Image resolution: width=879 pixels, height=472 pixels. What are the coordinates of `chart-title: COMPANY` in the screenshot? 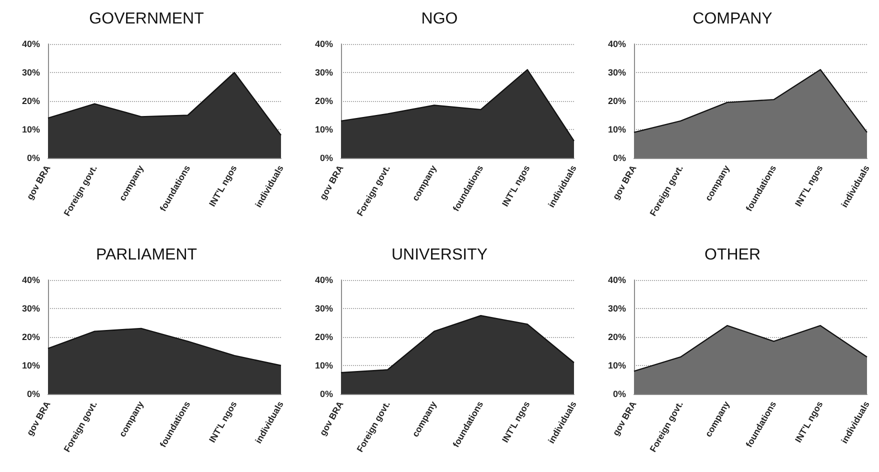 It's located at (732, 19).